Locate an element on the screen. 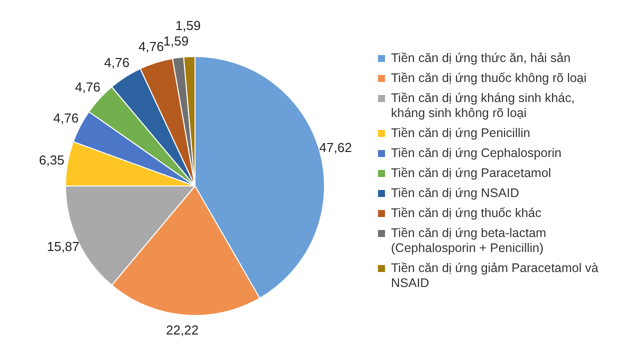 This screenshot has height=346, width=621. legend-label: Tiền căn dị ứng Paracetamol is located at coordinates (471, 173).